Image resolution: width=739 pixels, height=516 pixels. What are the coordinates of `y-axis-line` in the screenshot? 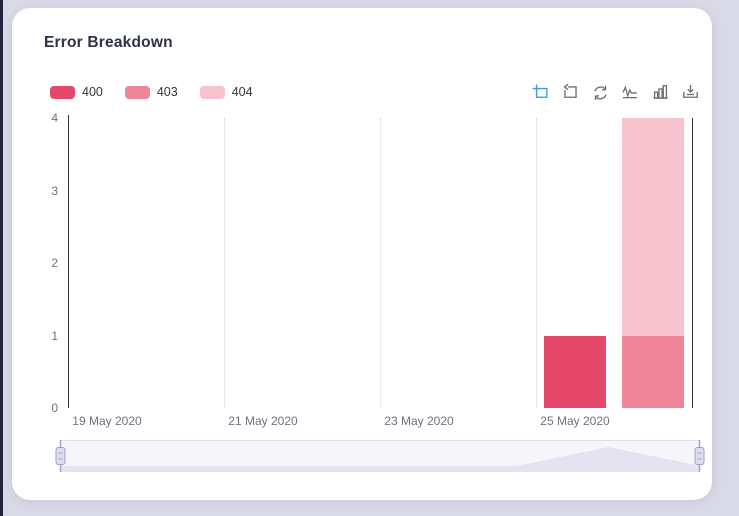 It's located at (68, 261).